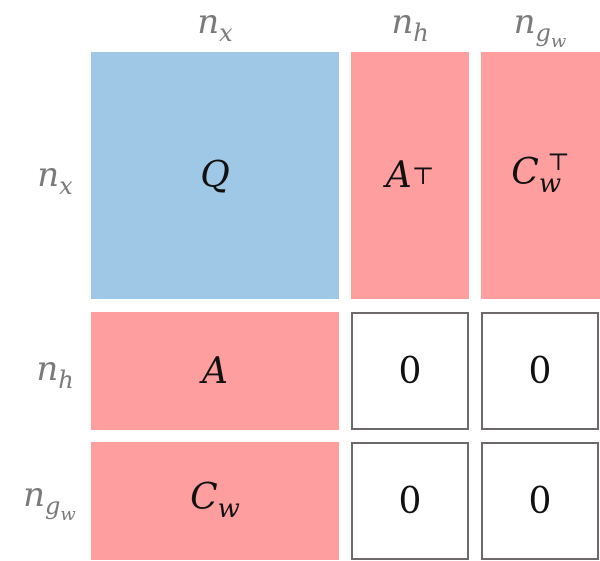 The height and width of the screenshot is (561, 600). What do you see at coordinates (55, 177) in the screenshot?
I see `row-label-nx: nx` at bounding box center [55, 177].